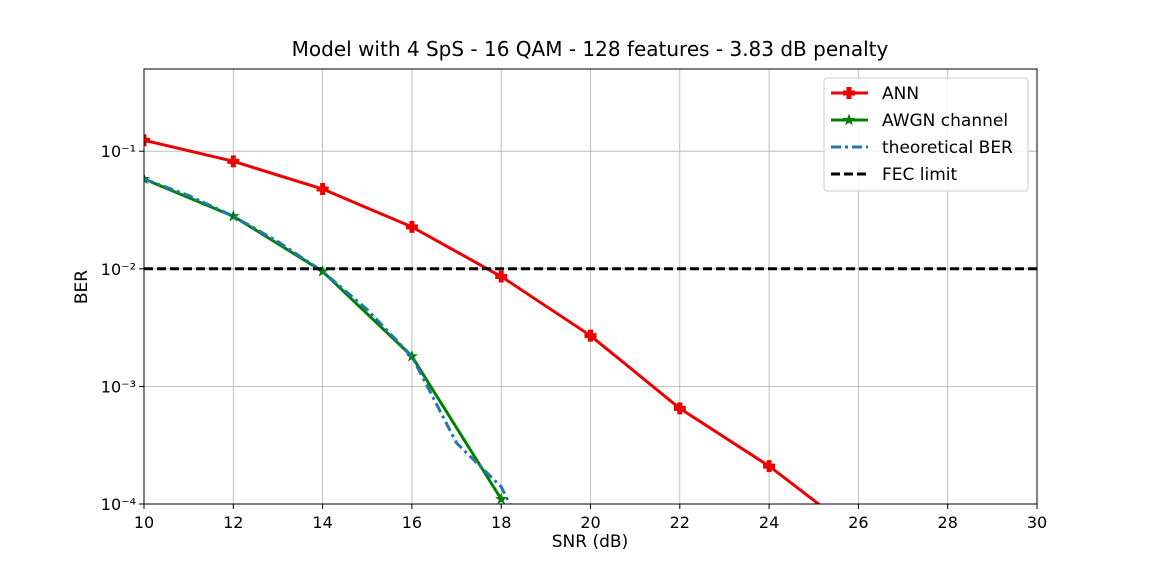 This screenshot has height=580, width=1152. What do you see at coordinates (118, 504) in the screenshot?
I see `y-tick-label: 10⁻⁴` at bounding box center [118, 504].